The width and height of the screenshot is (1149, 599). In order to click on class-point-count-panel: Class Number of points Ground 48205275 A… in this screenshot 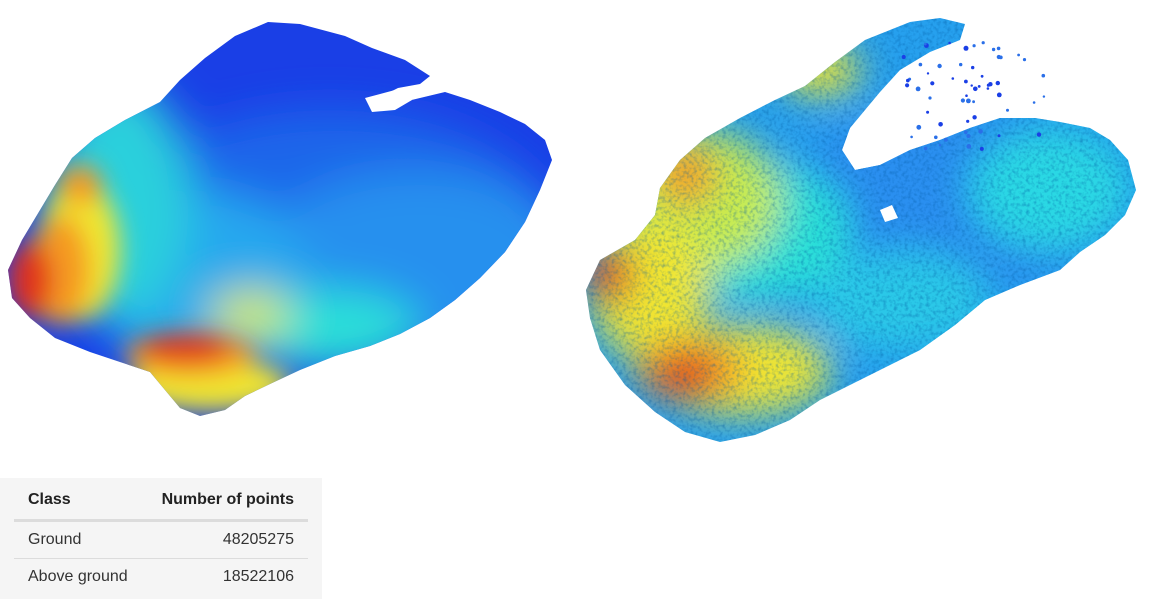, I will do `click(161, 538)`.